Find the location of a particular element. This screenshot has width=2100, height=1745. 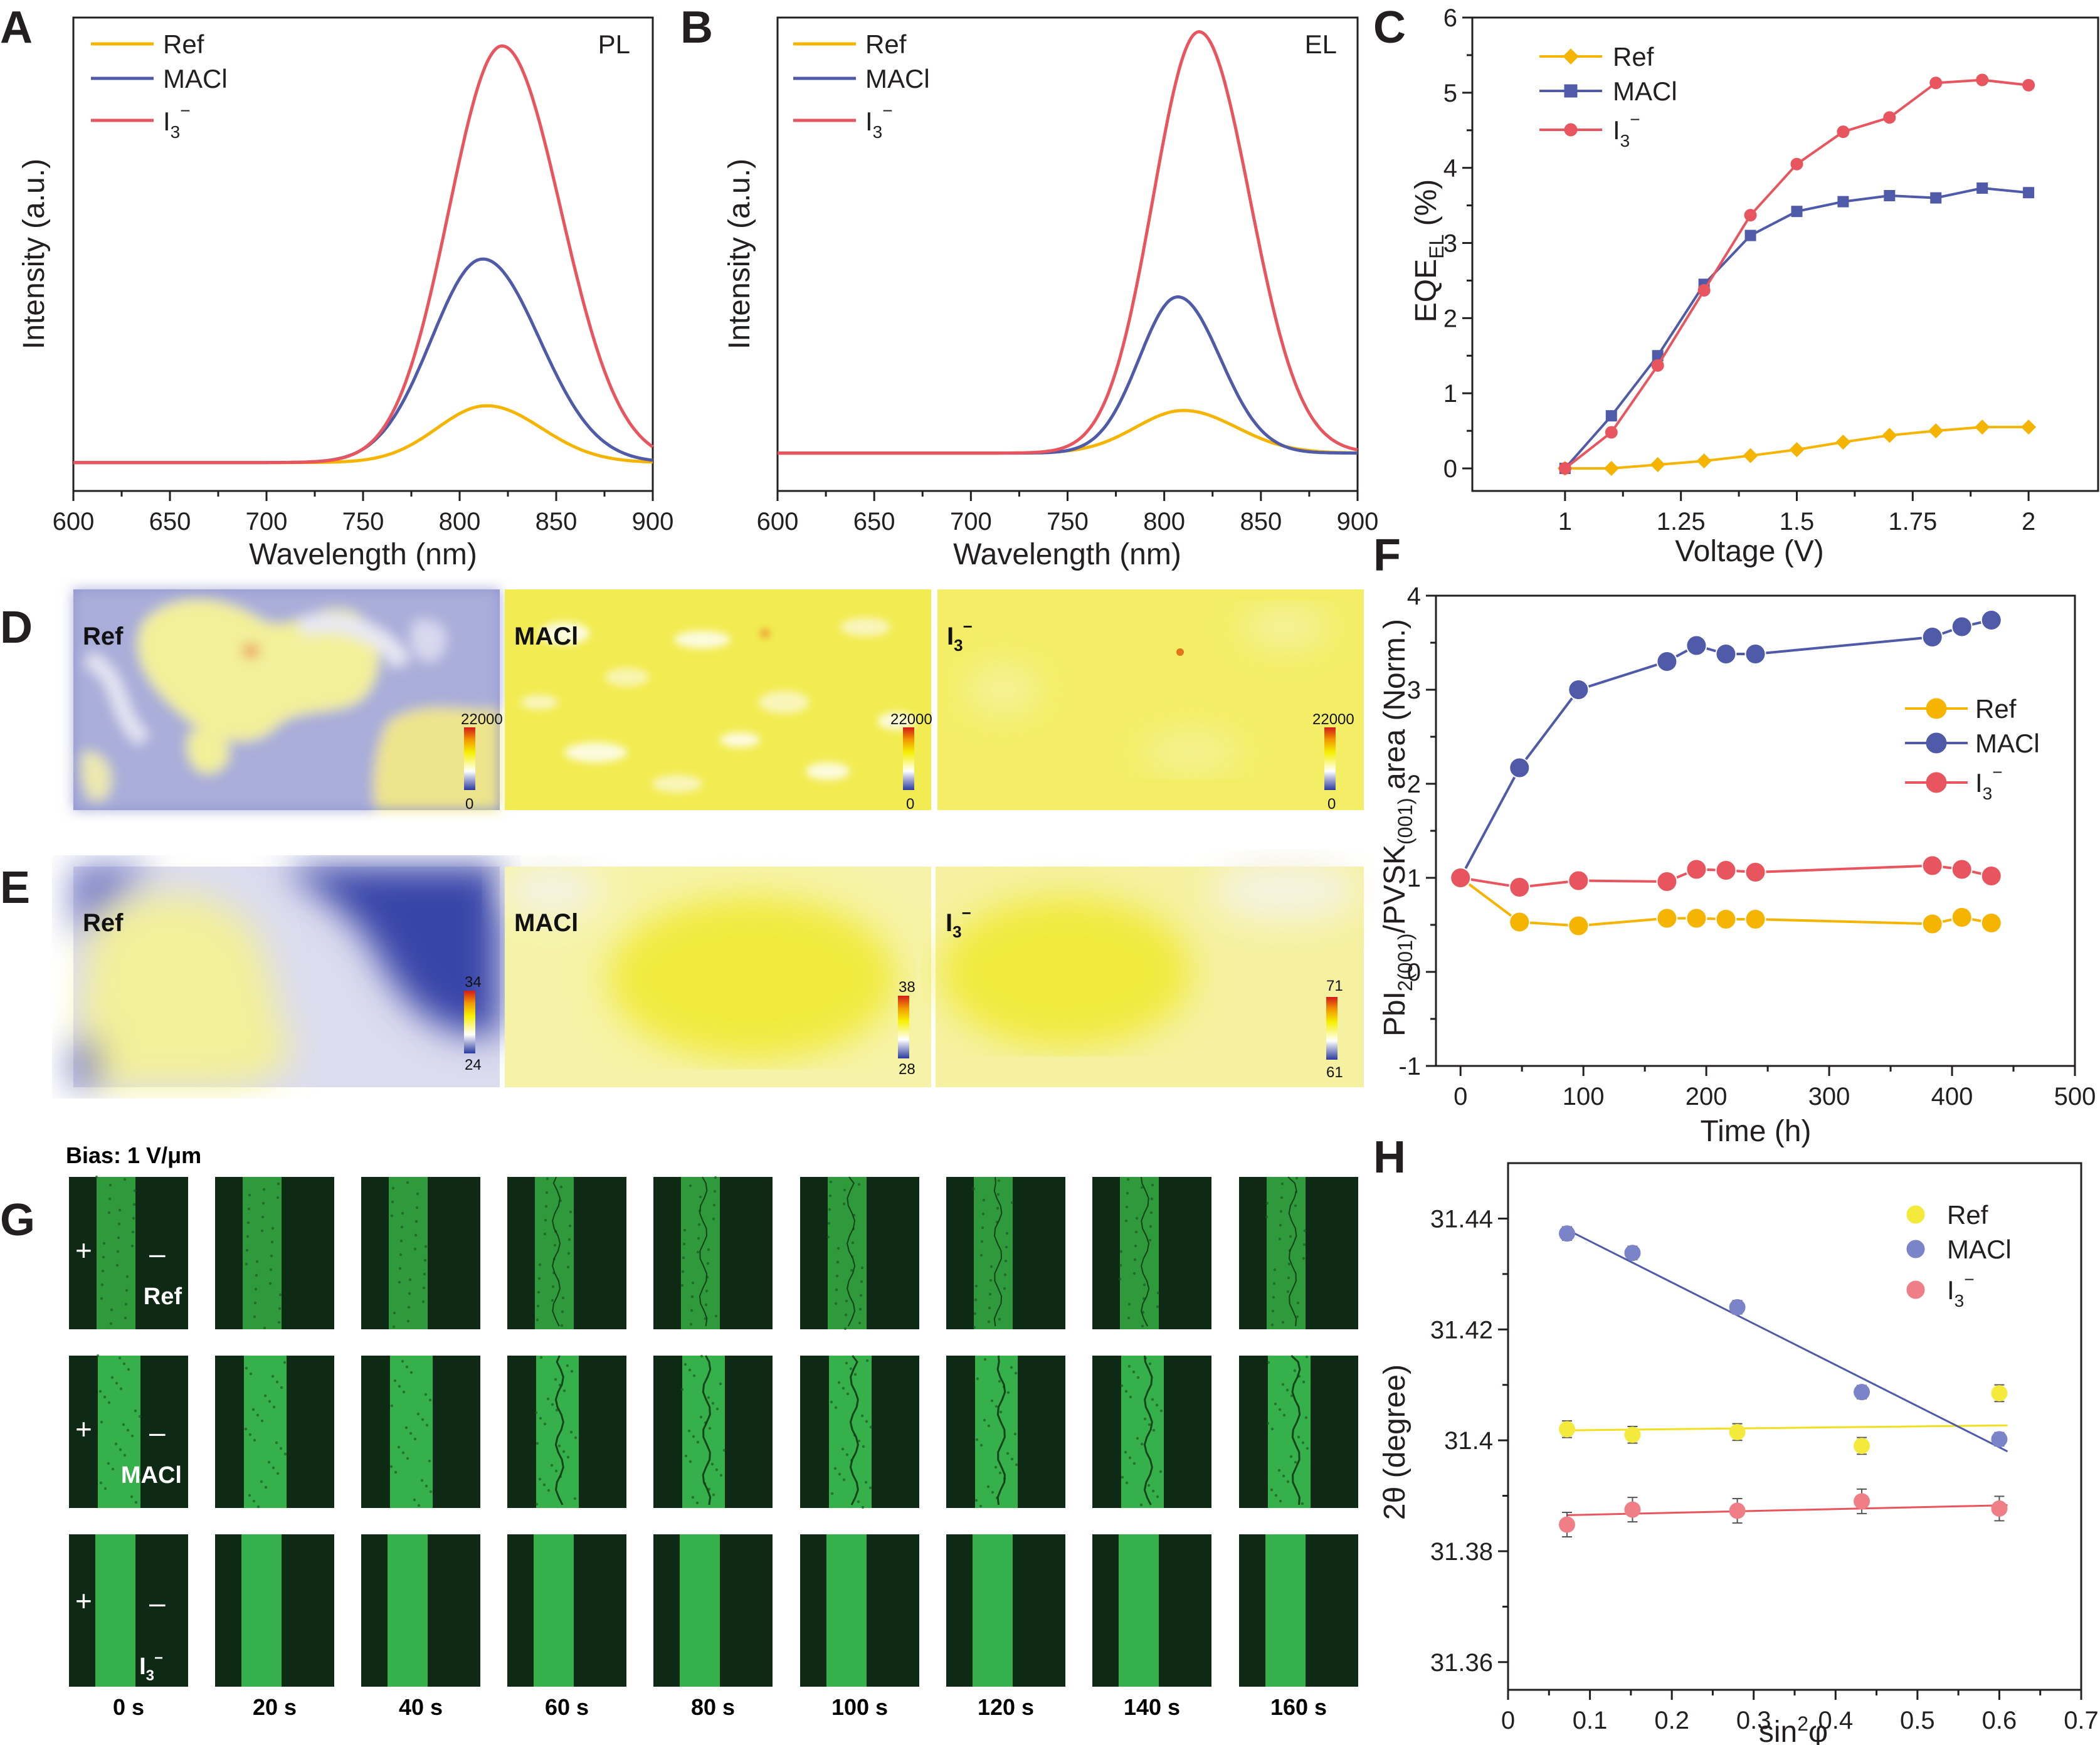

chart-f-series-i3 is located at coordinates (1726, 876).